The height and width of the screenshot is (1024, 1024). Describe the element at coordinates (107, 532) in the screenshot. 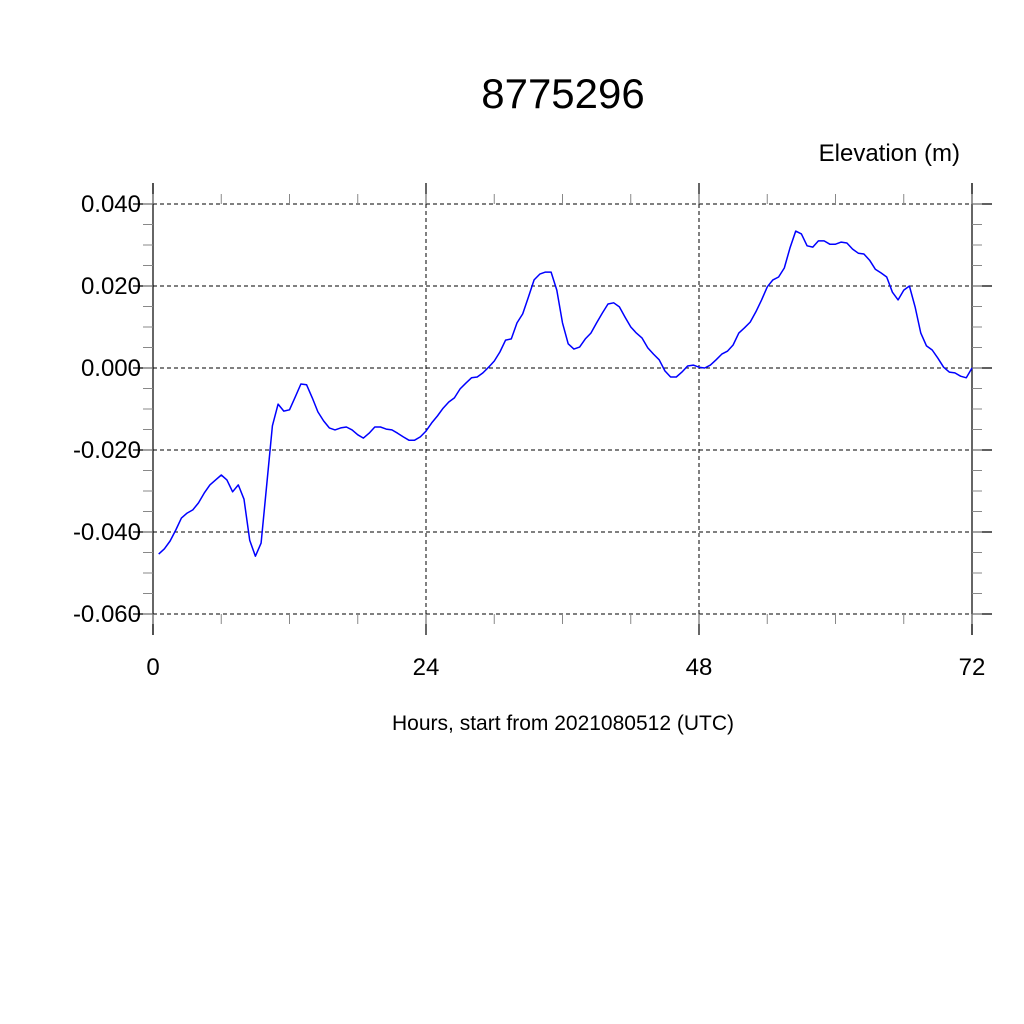

I see `y-tick-label: -0.040` at that location.